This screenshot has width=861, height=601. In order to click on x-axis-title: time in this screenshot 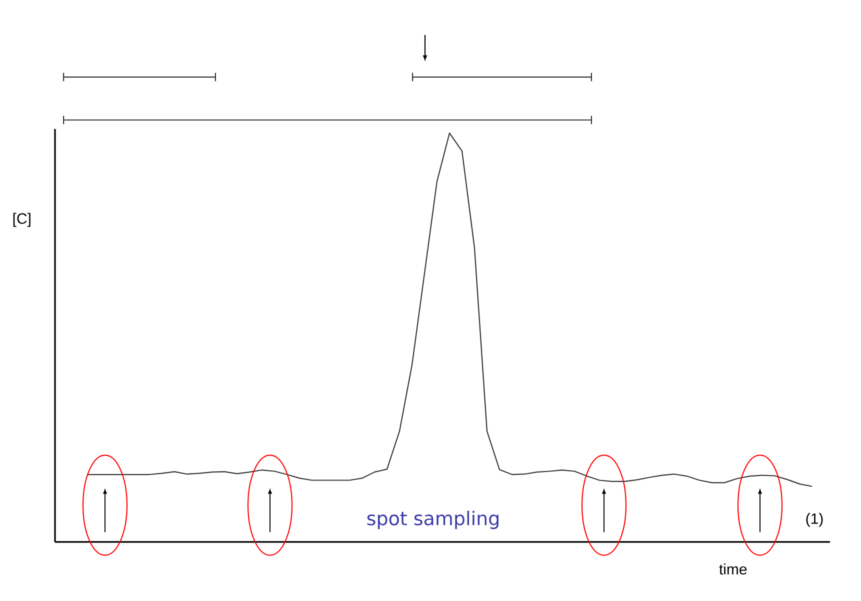, I will do `click(733, 569)`.